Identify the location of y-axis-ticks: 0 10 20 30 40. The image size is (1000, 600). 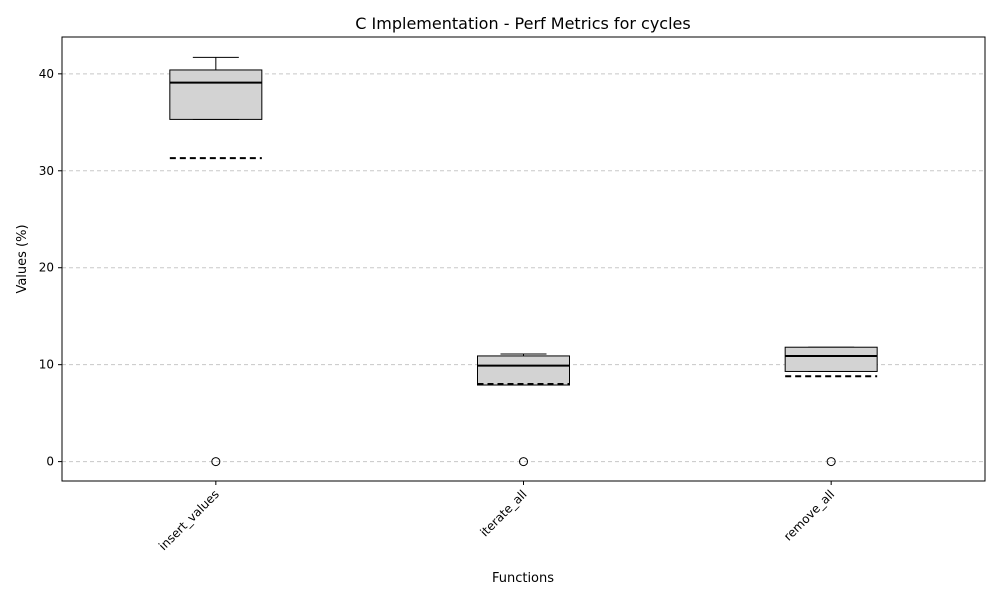
(50, 268).